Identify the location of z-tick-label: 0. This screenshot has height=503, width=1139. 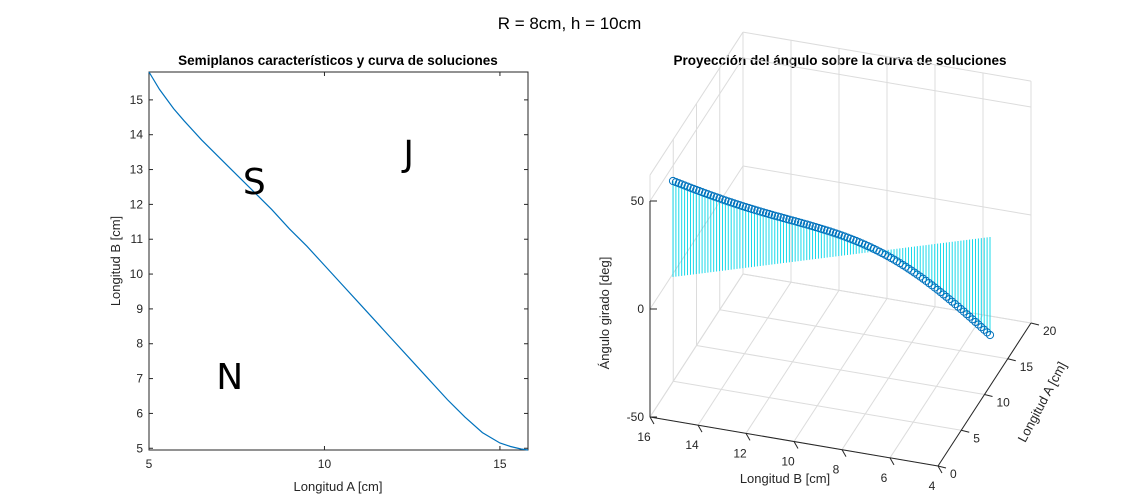
(640, 309).